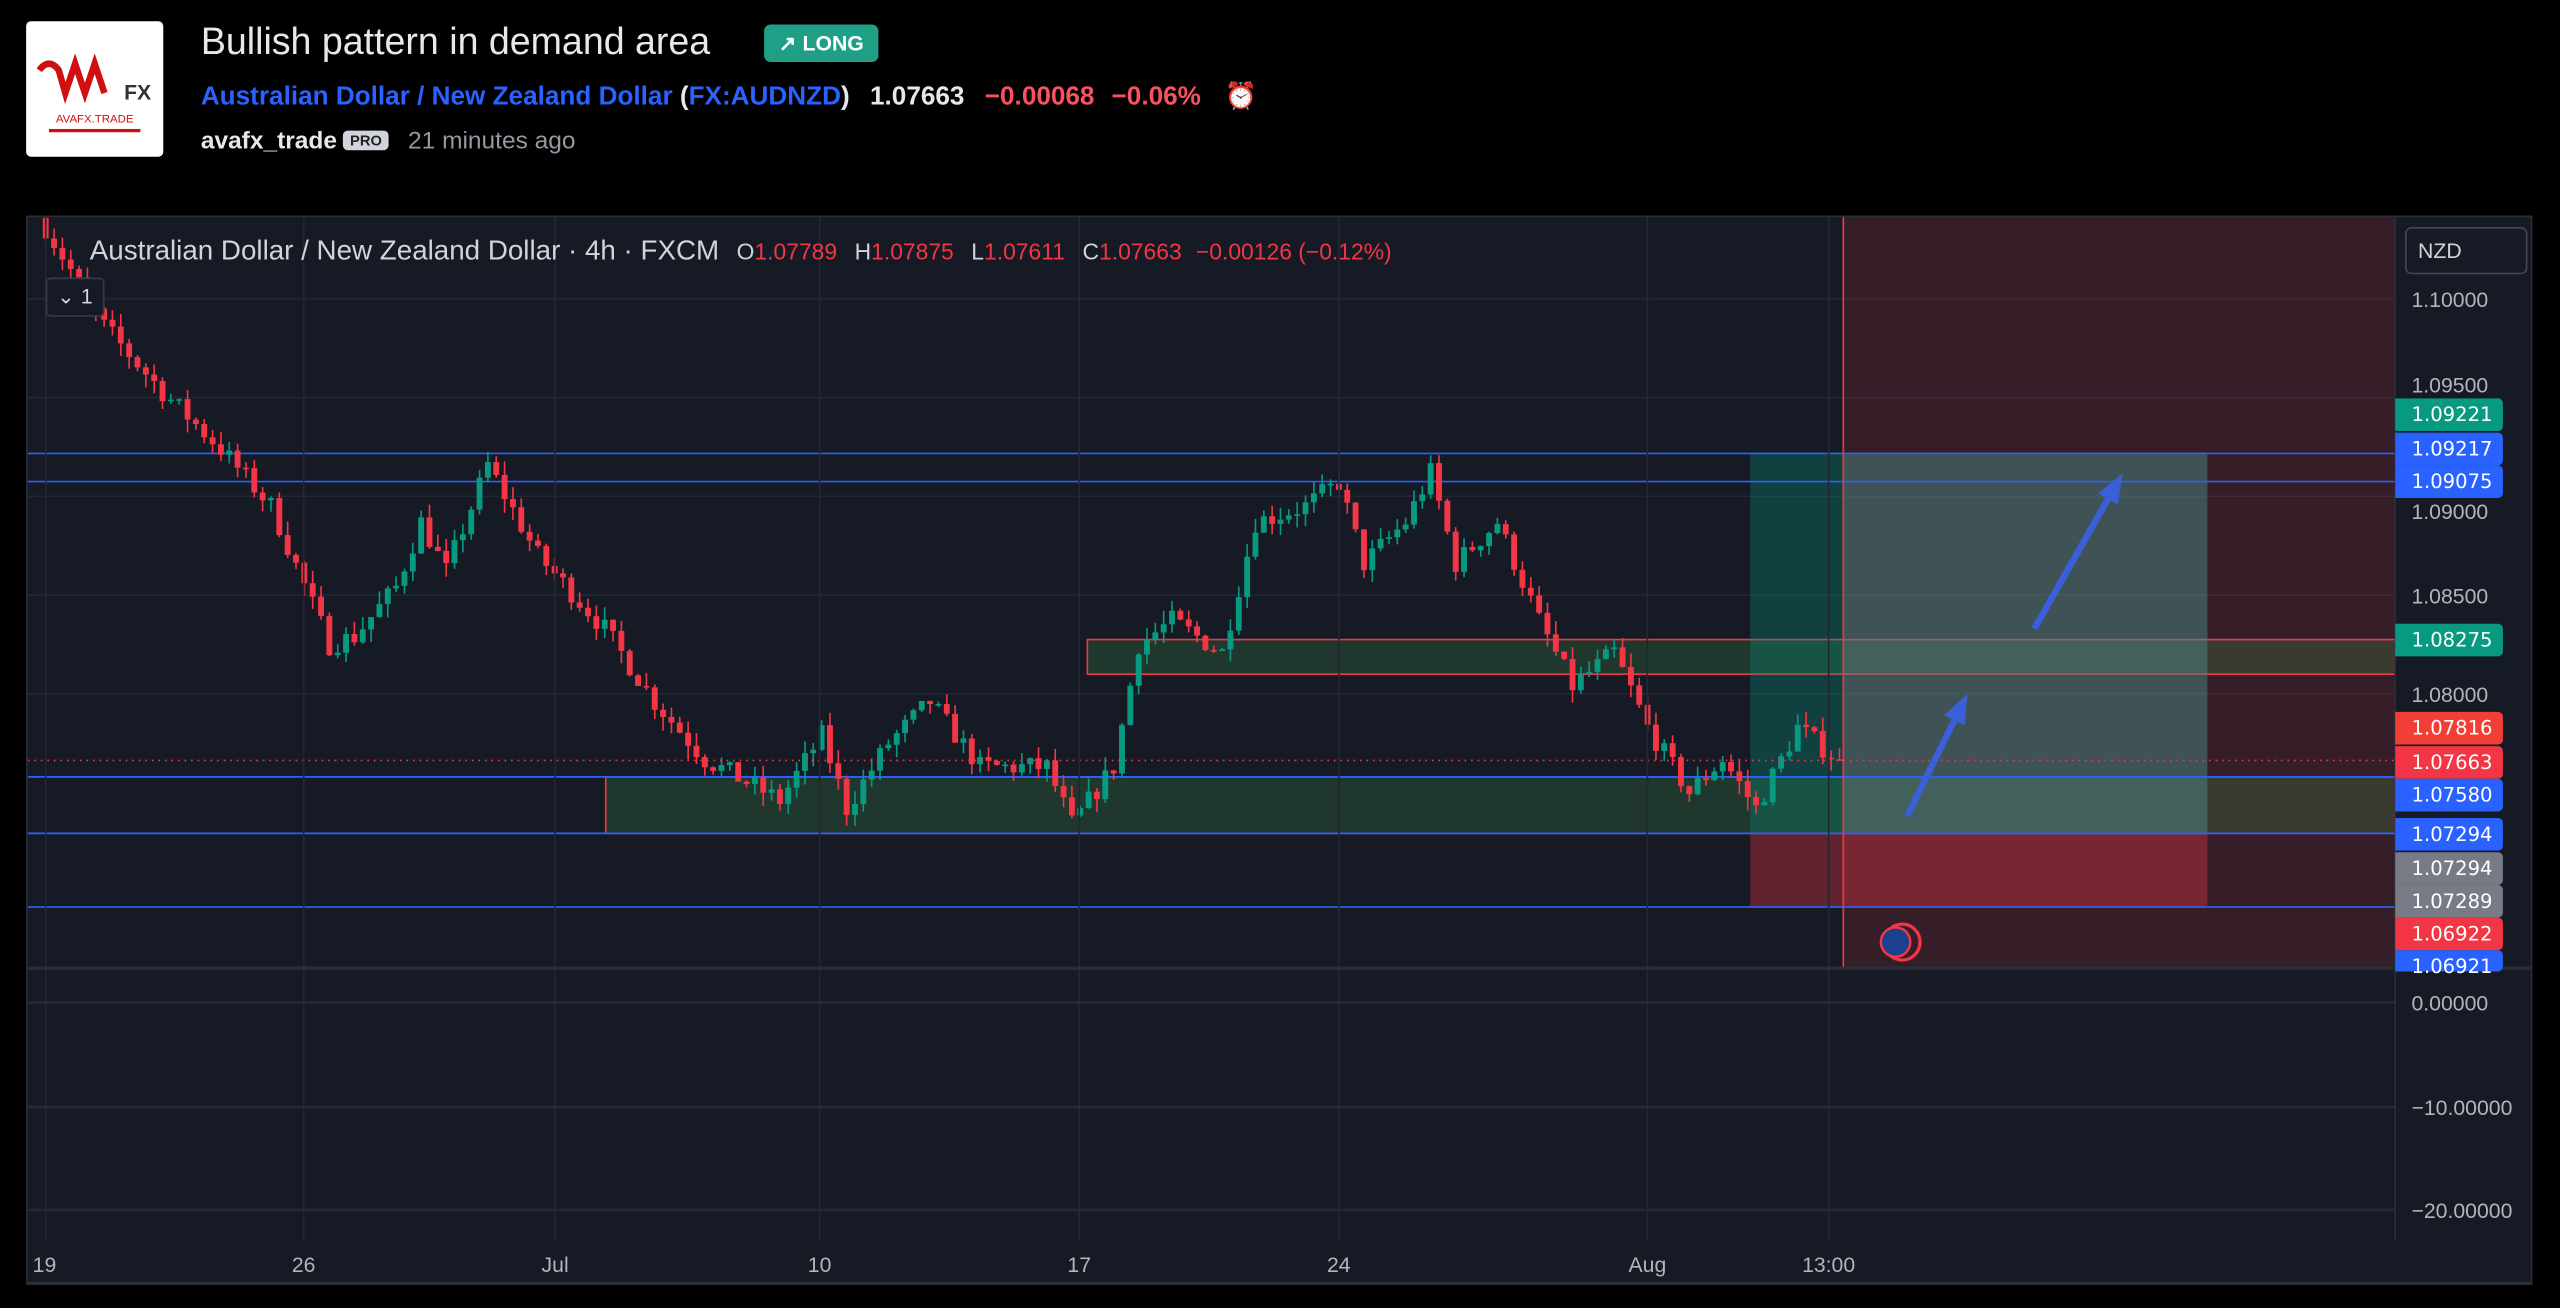 This screenshot has height=1308, width=2560. Describe the element at coordinates (436, 97) in the screenshot. I see `symbol-name-link: Australian Dollar / New Zealand Dollar` at that location.